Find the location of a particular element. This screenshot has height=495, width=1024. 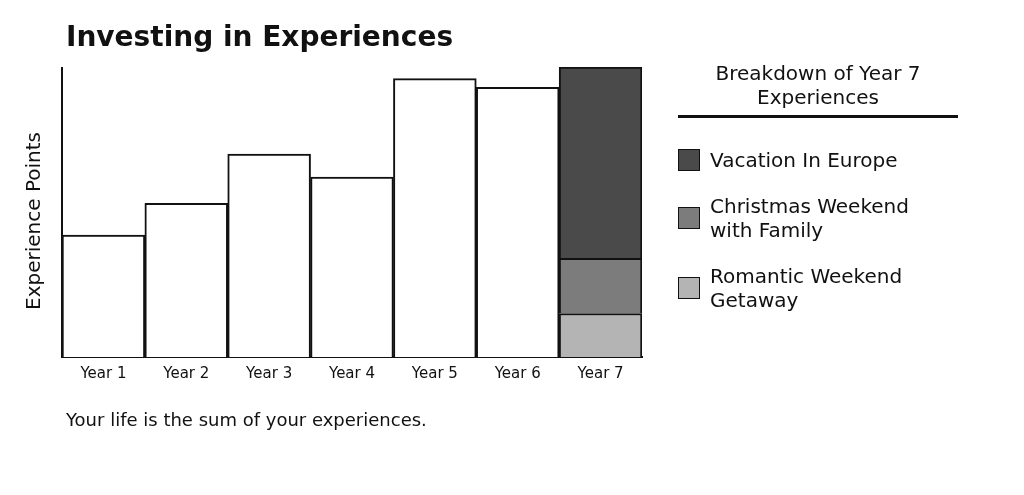

legend-label: Vacation In Europe is located at coordinates (804, 160).